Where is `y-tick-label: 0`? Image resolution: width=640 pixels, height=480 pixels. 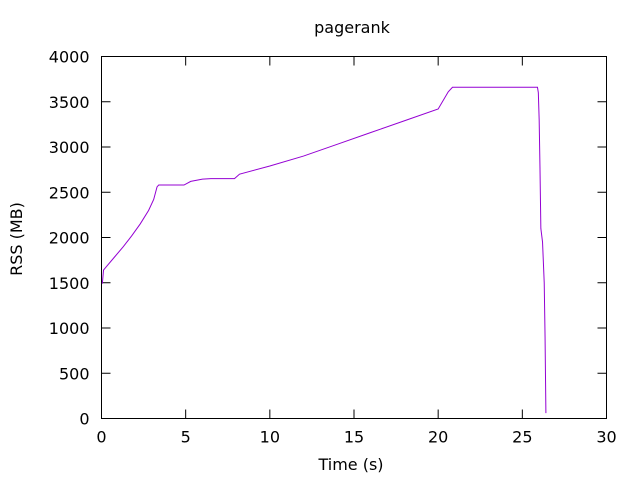 y-tick-label: 0 is located at coordinates (84, 419).